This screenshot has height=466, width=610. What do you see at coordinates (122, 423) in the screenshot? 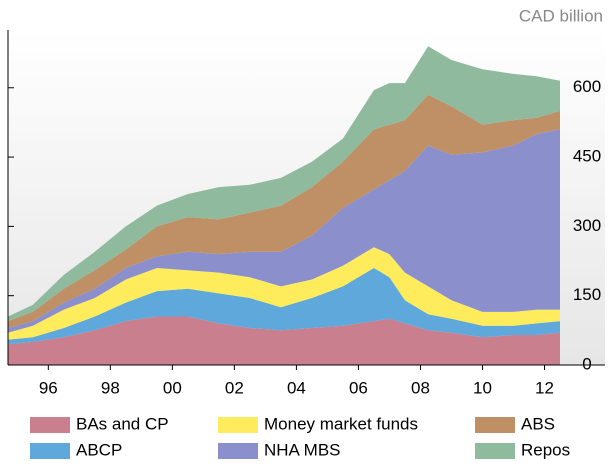
I see `legend-label: BAs and CP` at bounding box center [122, 423].